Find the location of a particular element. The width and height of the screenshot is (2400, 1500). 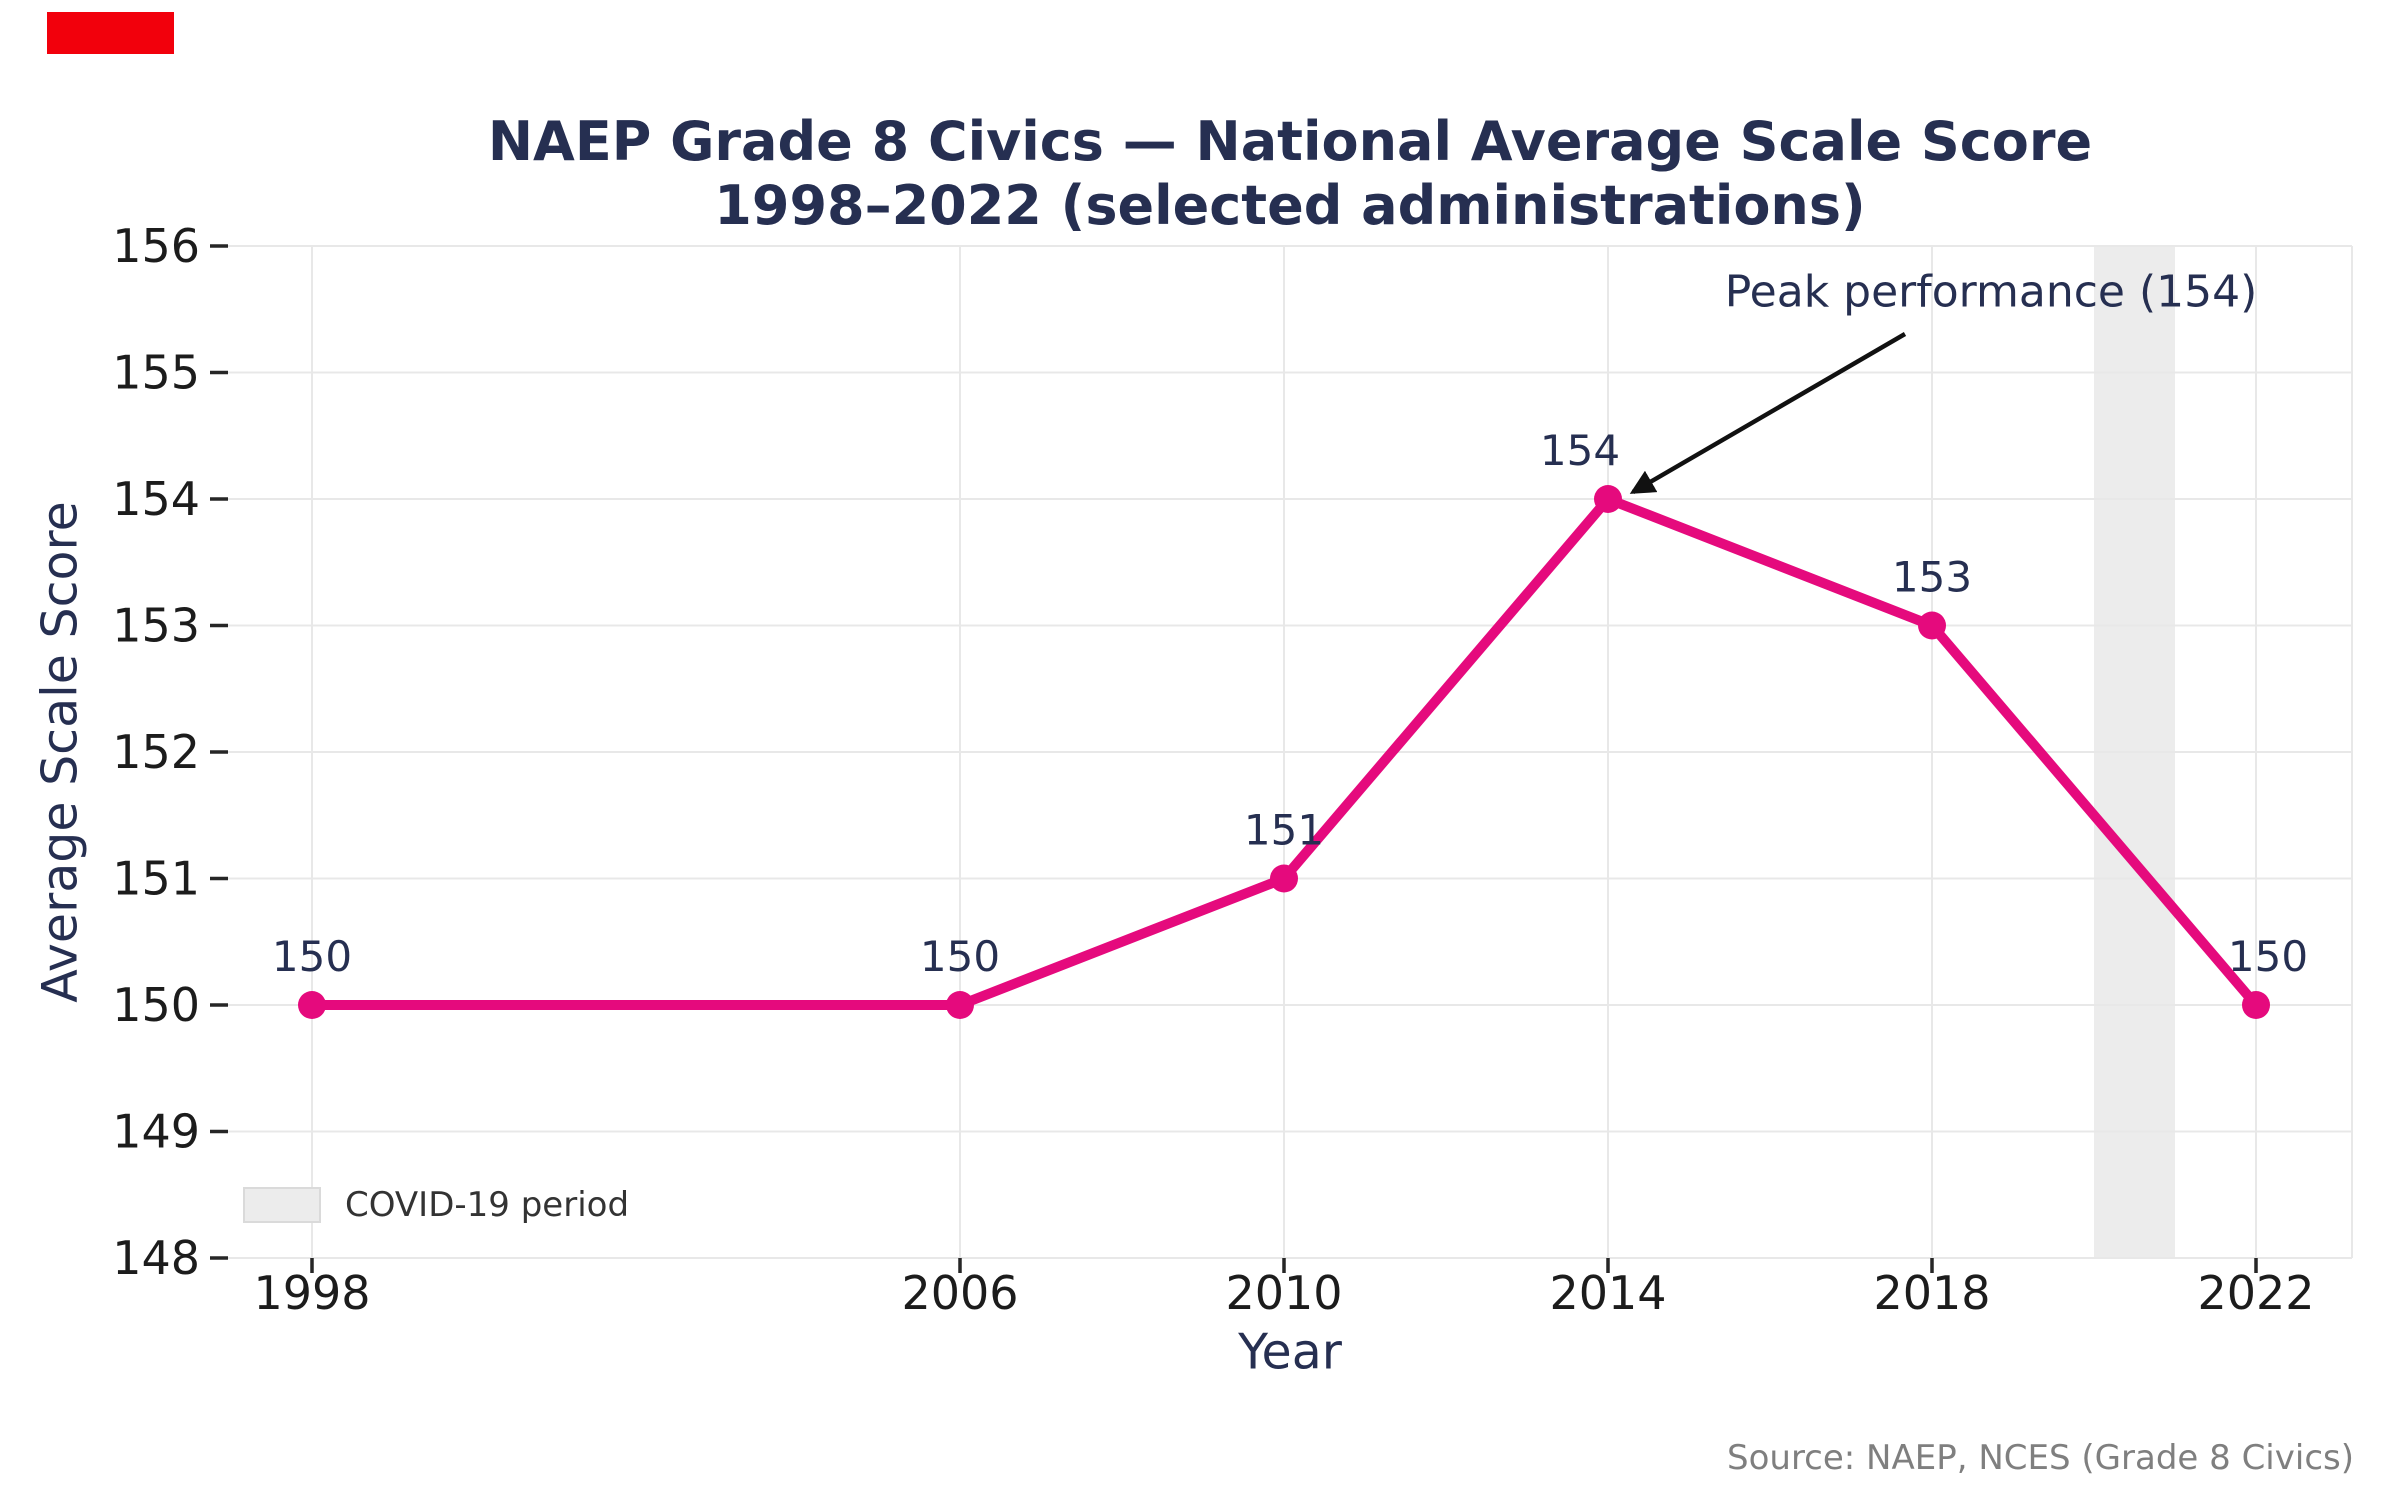

x-tick-label: 2006 is located at coordinates (959, 1293).